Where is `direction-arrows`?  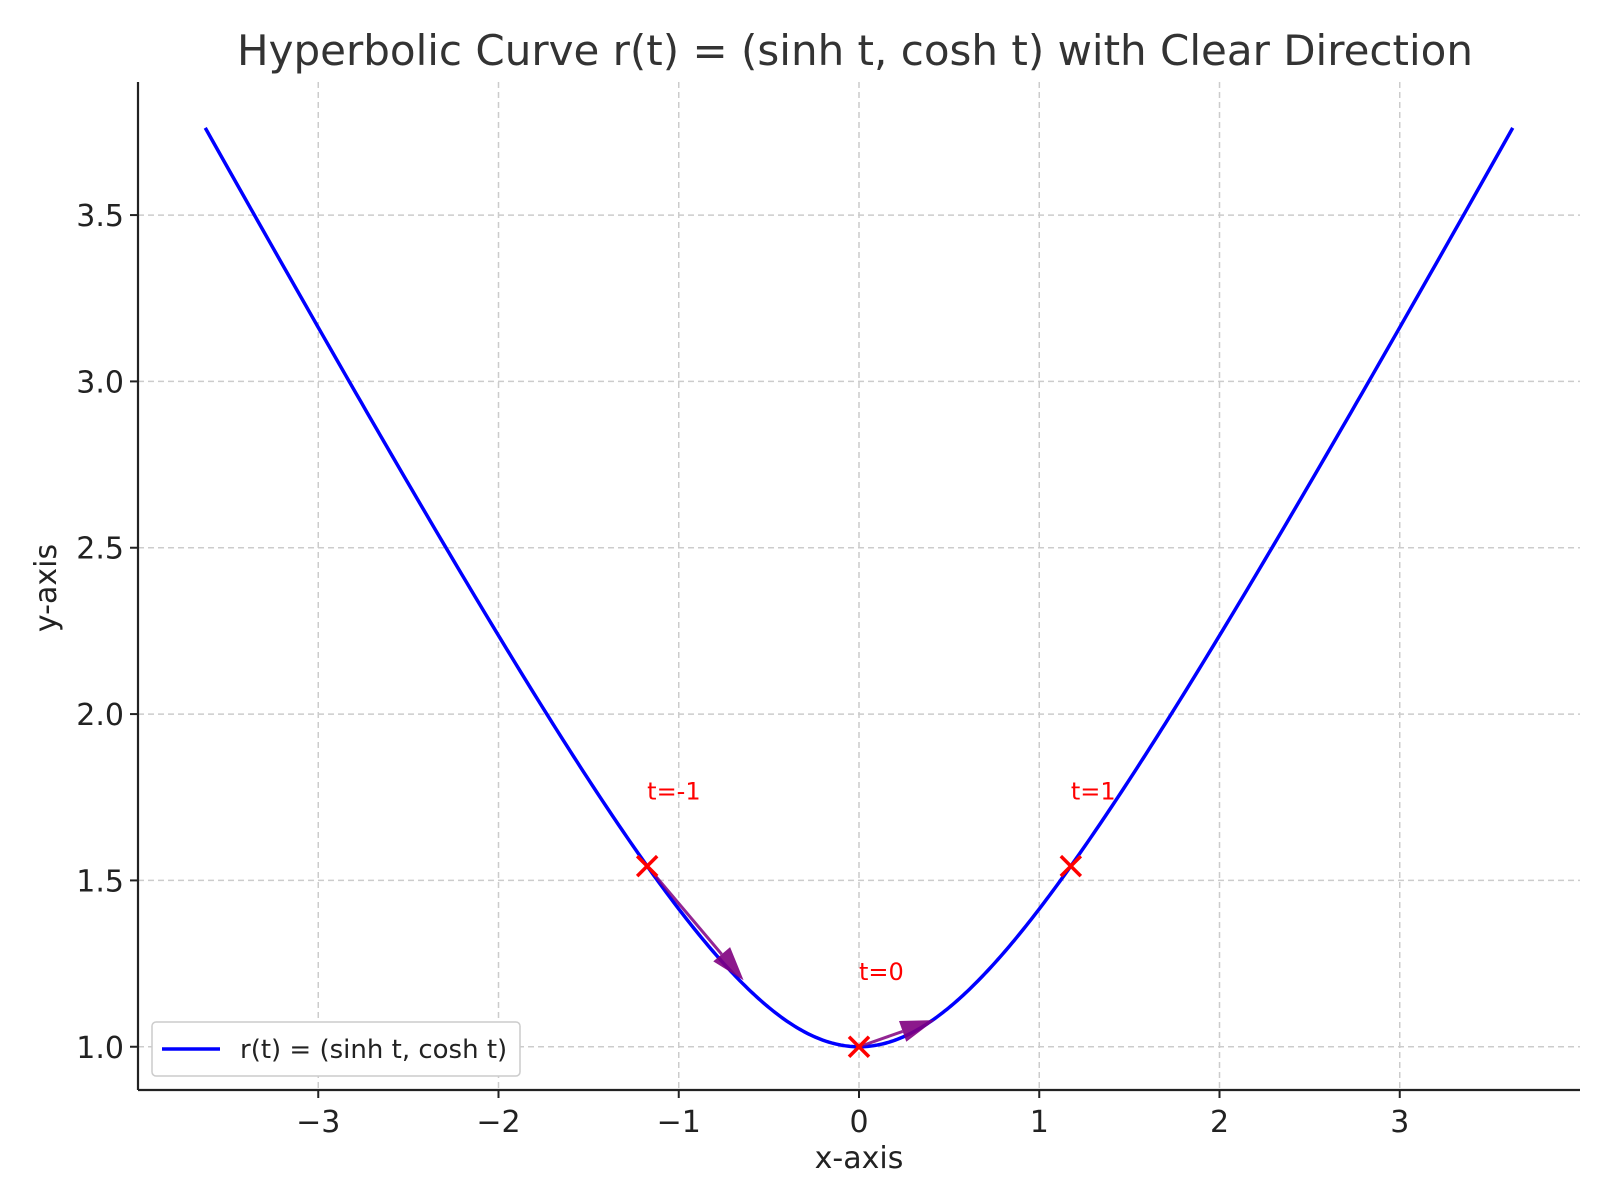
direction-arrows is located at coordinates (790, 957).